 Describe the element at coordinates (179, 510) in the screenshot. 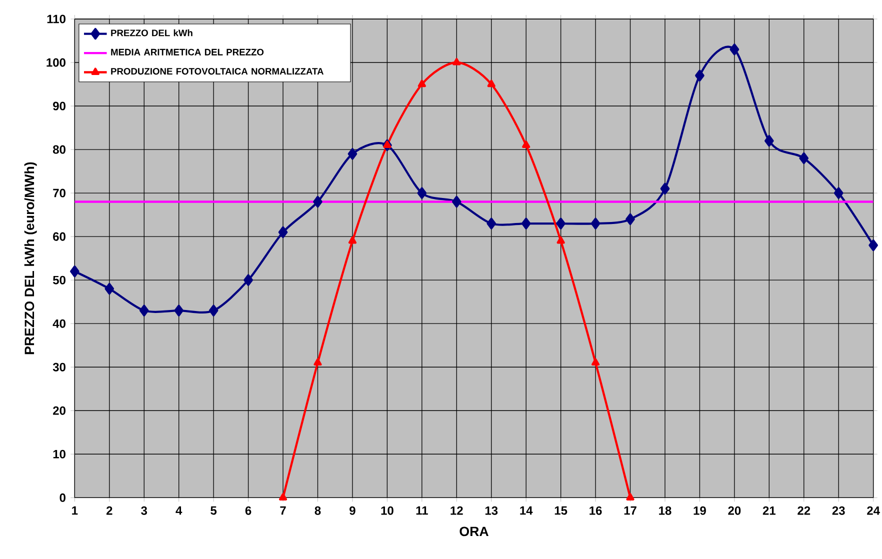

I see `x-tick-label: 4` at that location.